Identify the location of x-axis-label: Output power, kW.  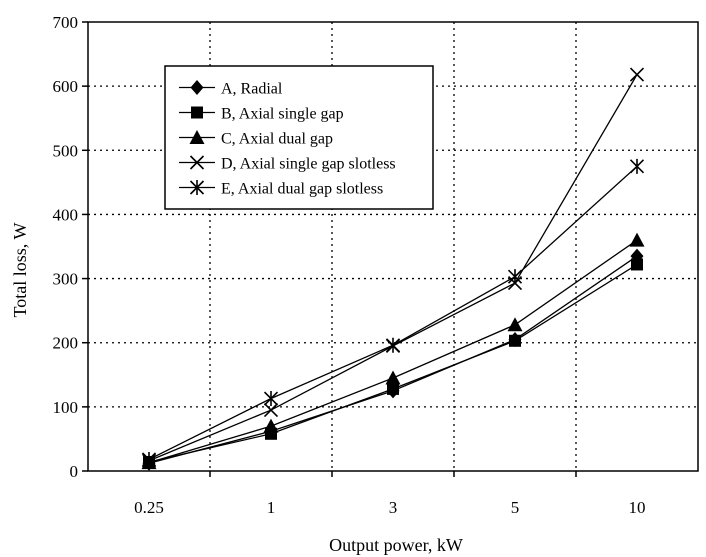
(396, 545).